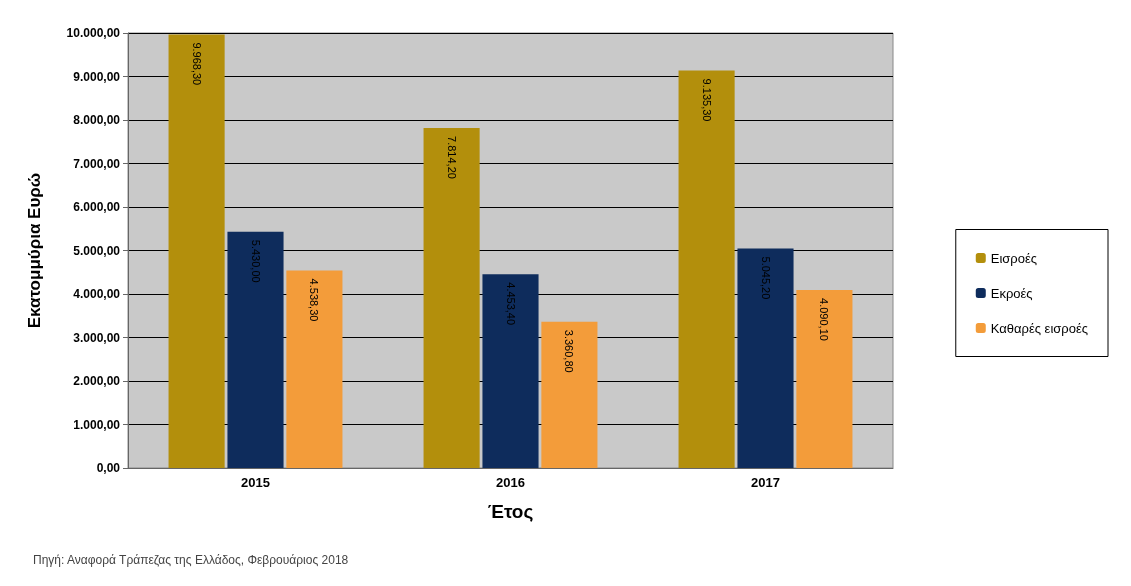 Image resolution: width=1131 pixels, height=586 pixels. What do you see at coordinates (765, 482) in the screenshot?
I see `x-tick-label: 2017` at bounding box center [765, 482].